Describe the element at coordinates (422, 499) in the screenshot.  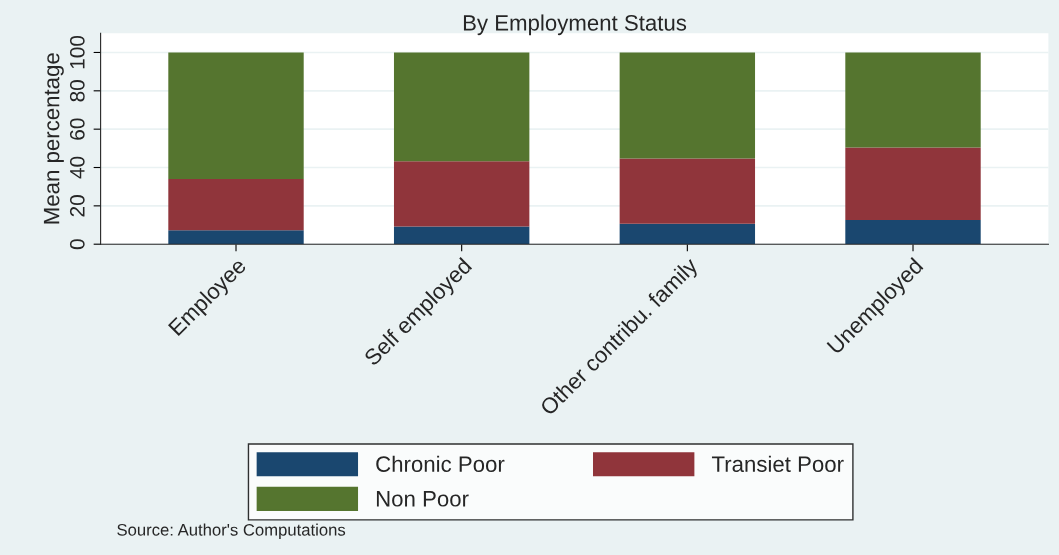
I see `legend-label: Non Poor` at that location.